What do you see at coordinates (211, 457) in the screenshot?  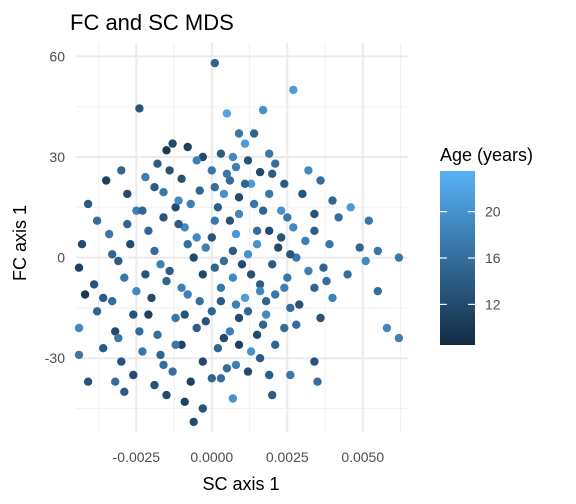 I see `x-tick-label: 0.0000` at bounding box center [211, 457].